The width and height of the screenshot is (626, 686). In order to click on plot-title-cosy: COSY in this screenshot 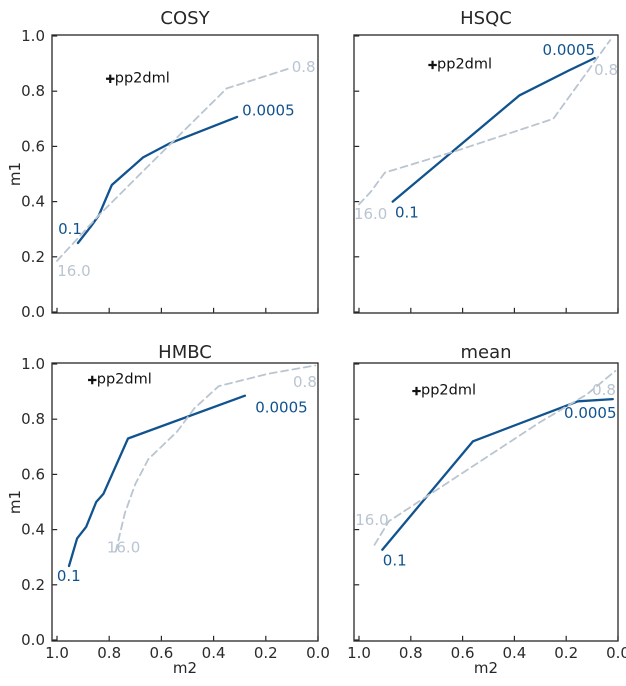, I will do `click(185, 18)`.